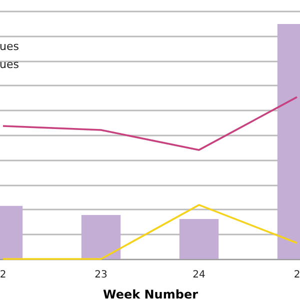 The height and width of the screenshot is (300, 300). What do you see at coordinates (199, 275) in the screenshot?
I see `x-tick-label: 24` at bounding box center [199, 275].